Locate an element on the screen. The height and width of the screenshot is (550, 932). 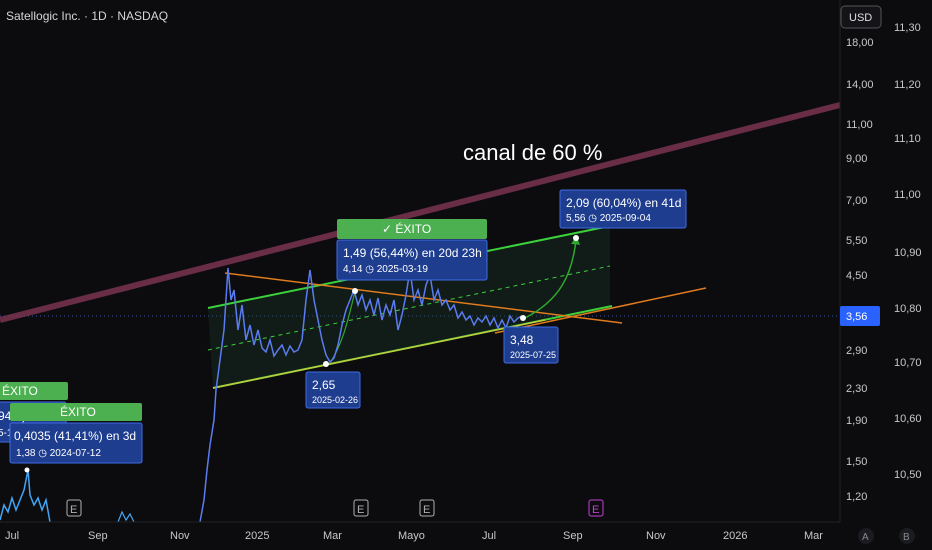
success-badge-2-label: ÉXITO is located at coordinates (78, 411).